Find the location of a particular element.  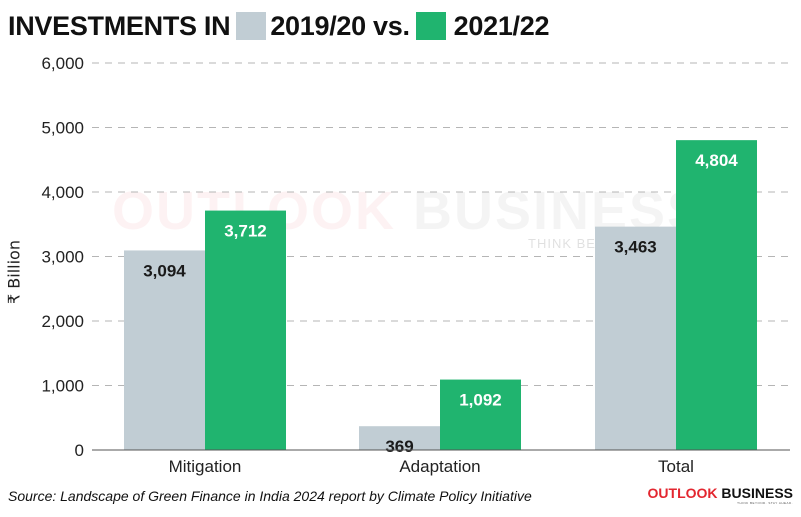

y-tick-label: 6,000 is located at coordinates (62, 63).